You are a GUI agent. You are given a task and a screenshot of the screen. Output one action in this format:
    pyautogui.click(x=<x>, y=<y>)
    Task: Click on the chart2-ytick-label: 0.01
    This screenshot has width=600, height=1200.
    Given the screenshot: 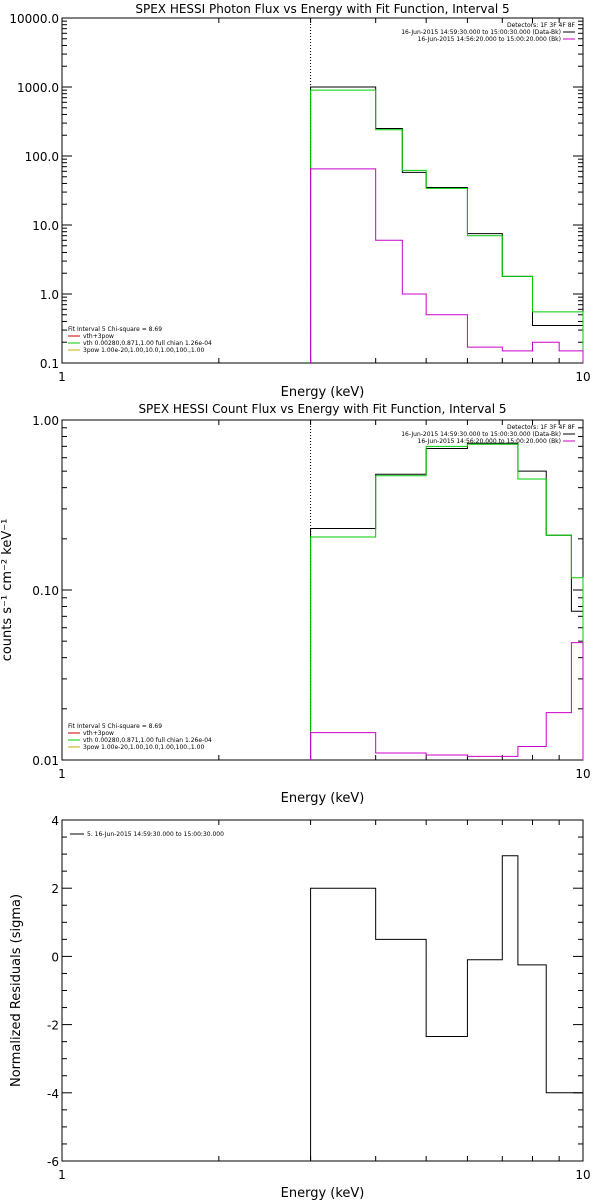 What is the action you would take?
    pyautogui.click(x=45, y=761)
    